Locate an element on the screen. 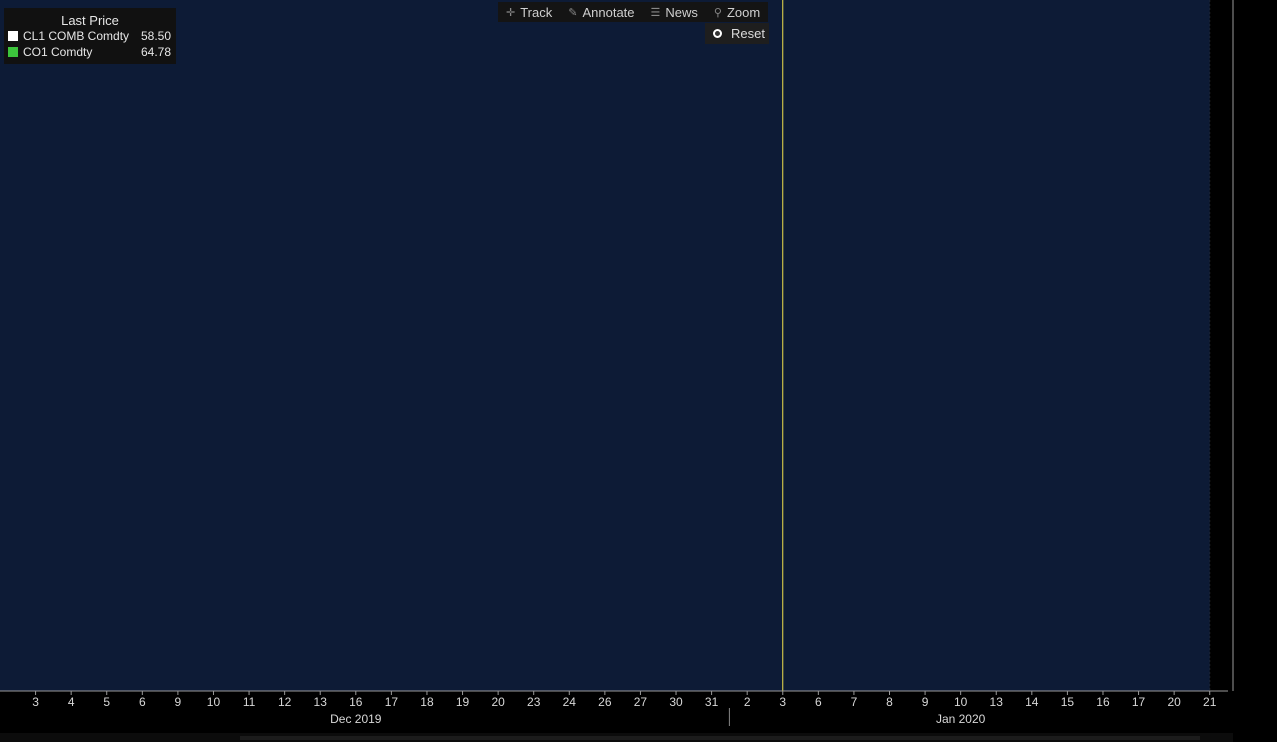  x-tick-label: 18 is located at coordinates (427, 702).